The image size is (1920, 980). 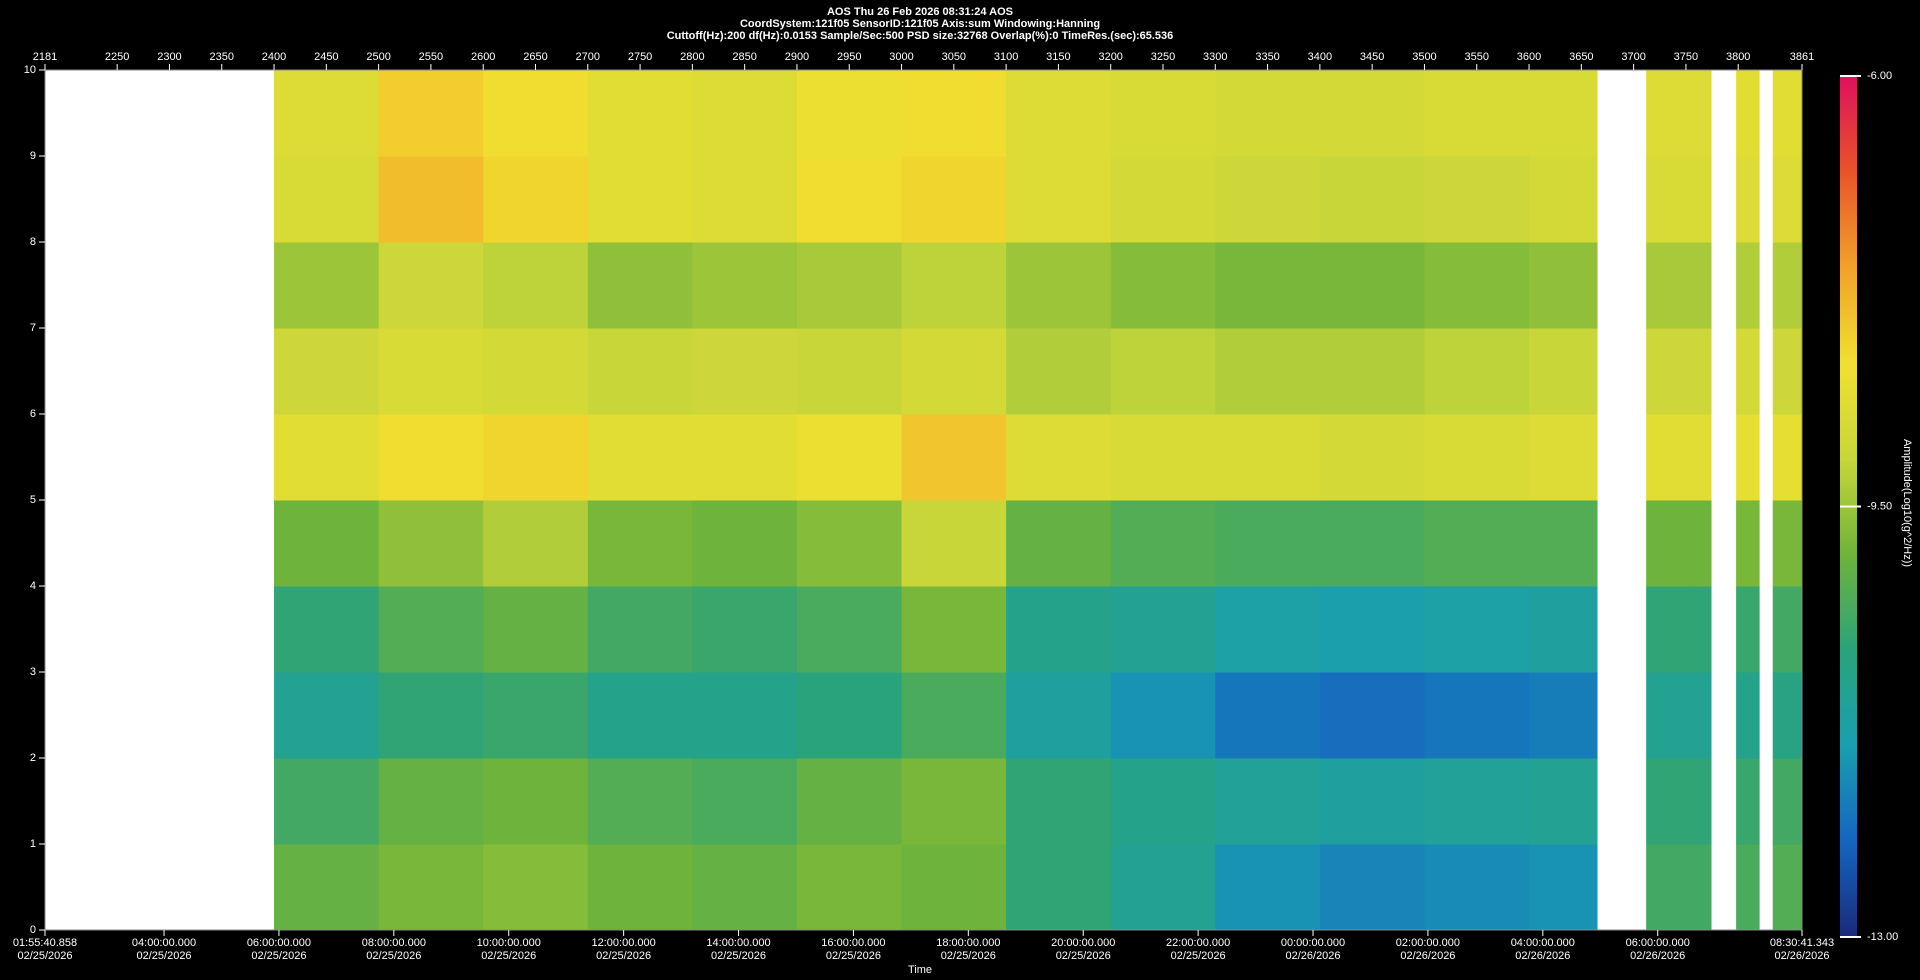 What do you see at coordinates (853, 949) in the screenshot?
I see `x2-tick-label: 16:00:00.000 02/25/2026` at bounding box center [853, 949].